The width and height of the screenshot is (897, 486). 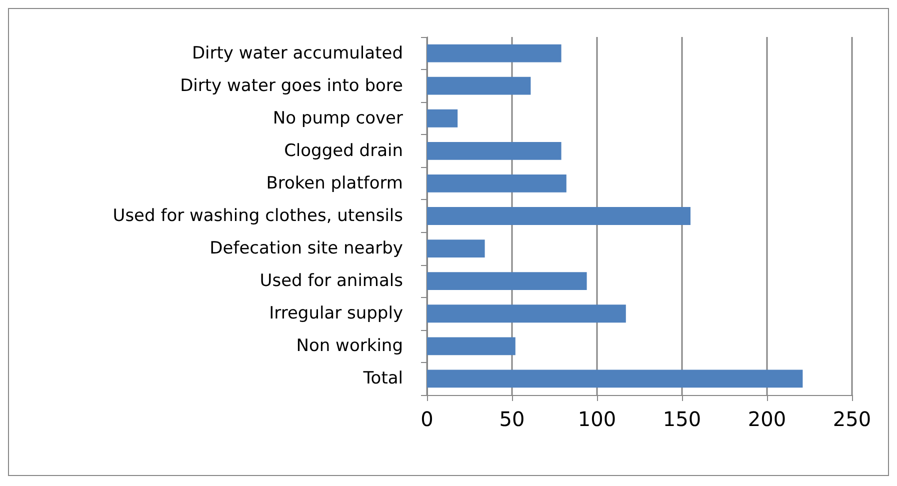 I want to click on x-tick-label: 50, so click(x=512, y=419).